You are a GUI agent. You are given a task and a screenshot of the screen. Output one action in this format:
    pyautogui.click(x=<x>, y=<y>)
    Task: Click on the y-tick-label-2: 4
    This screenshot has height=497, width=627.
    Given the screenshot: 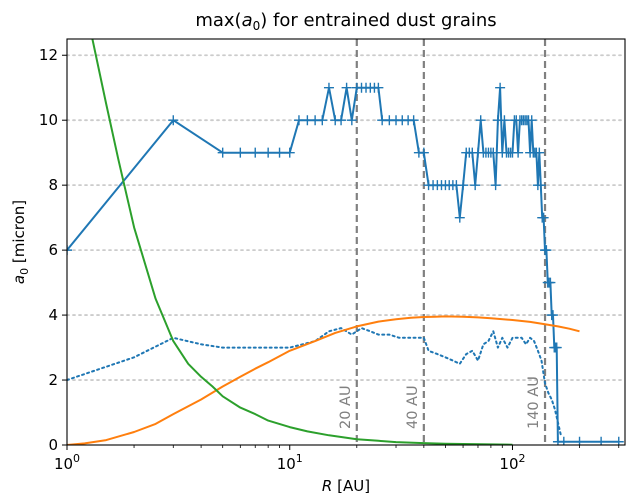 What is the action you would take?
    pyautogui.click(x=53, y=315)
    